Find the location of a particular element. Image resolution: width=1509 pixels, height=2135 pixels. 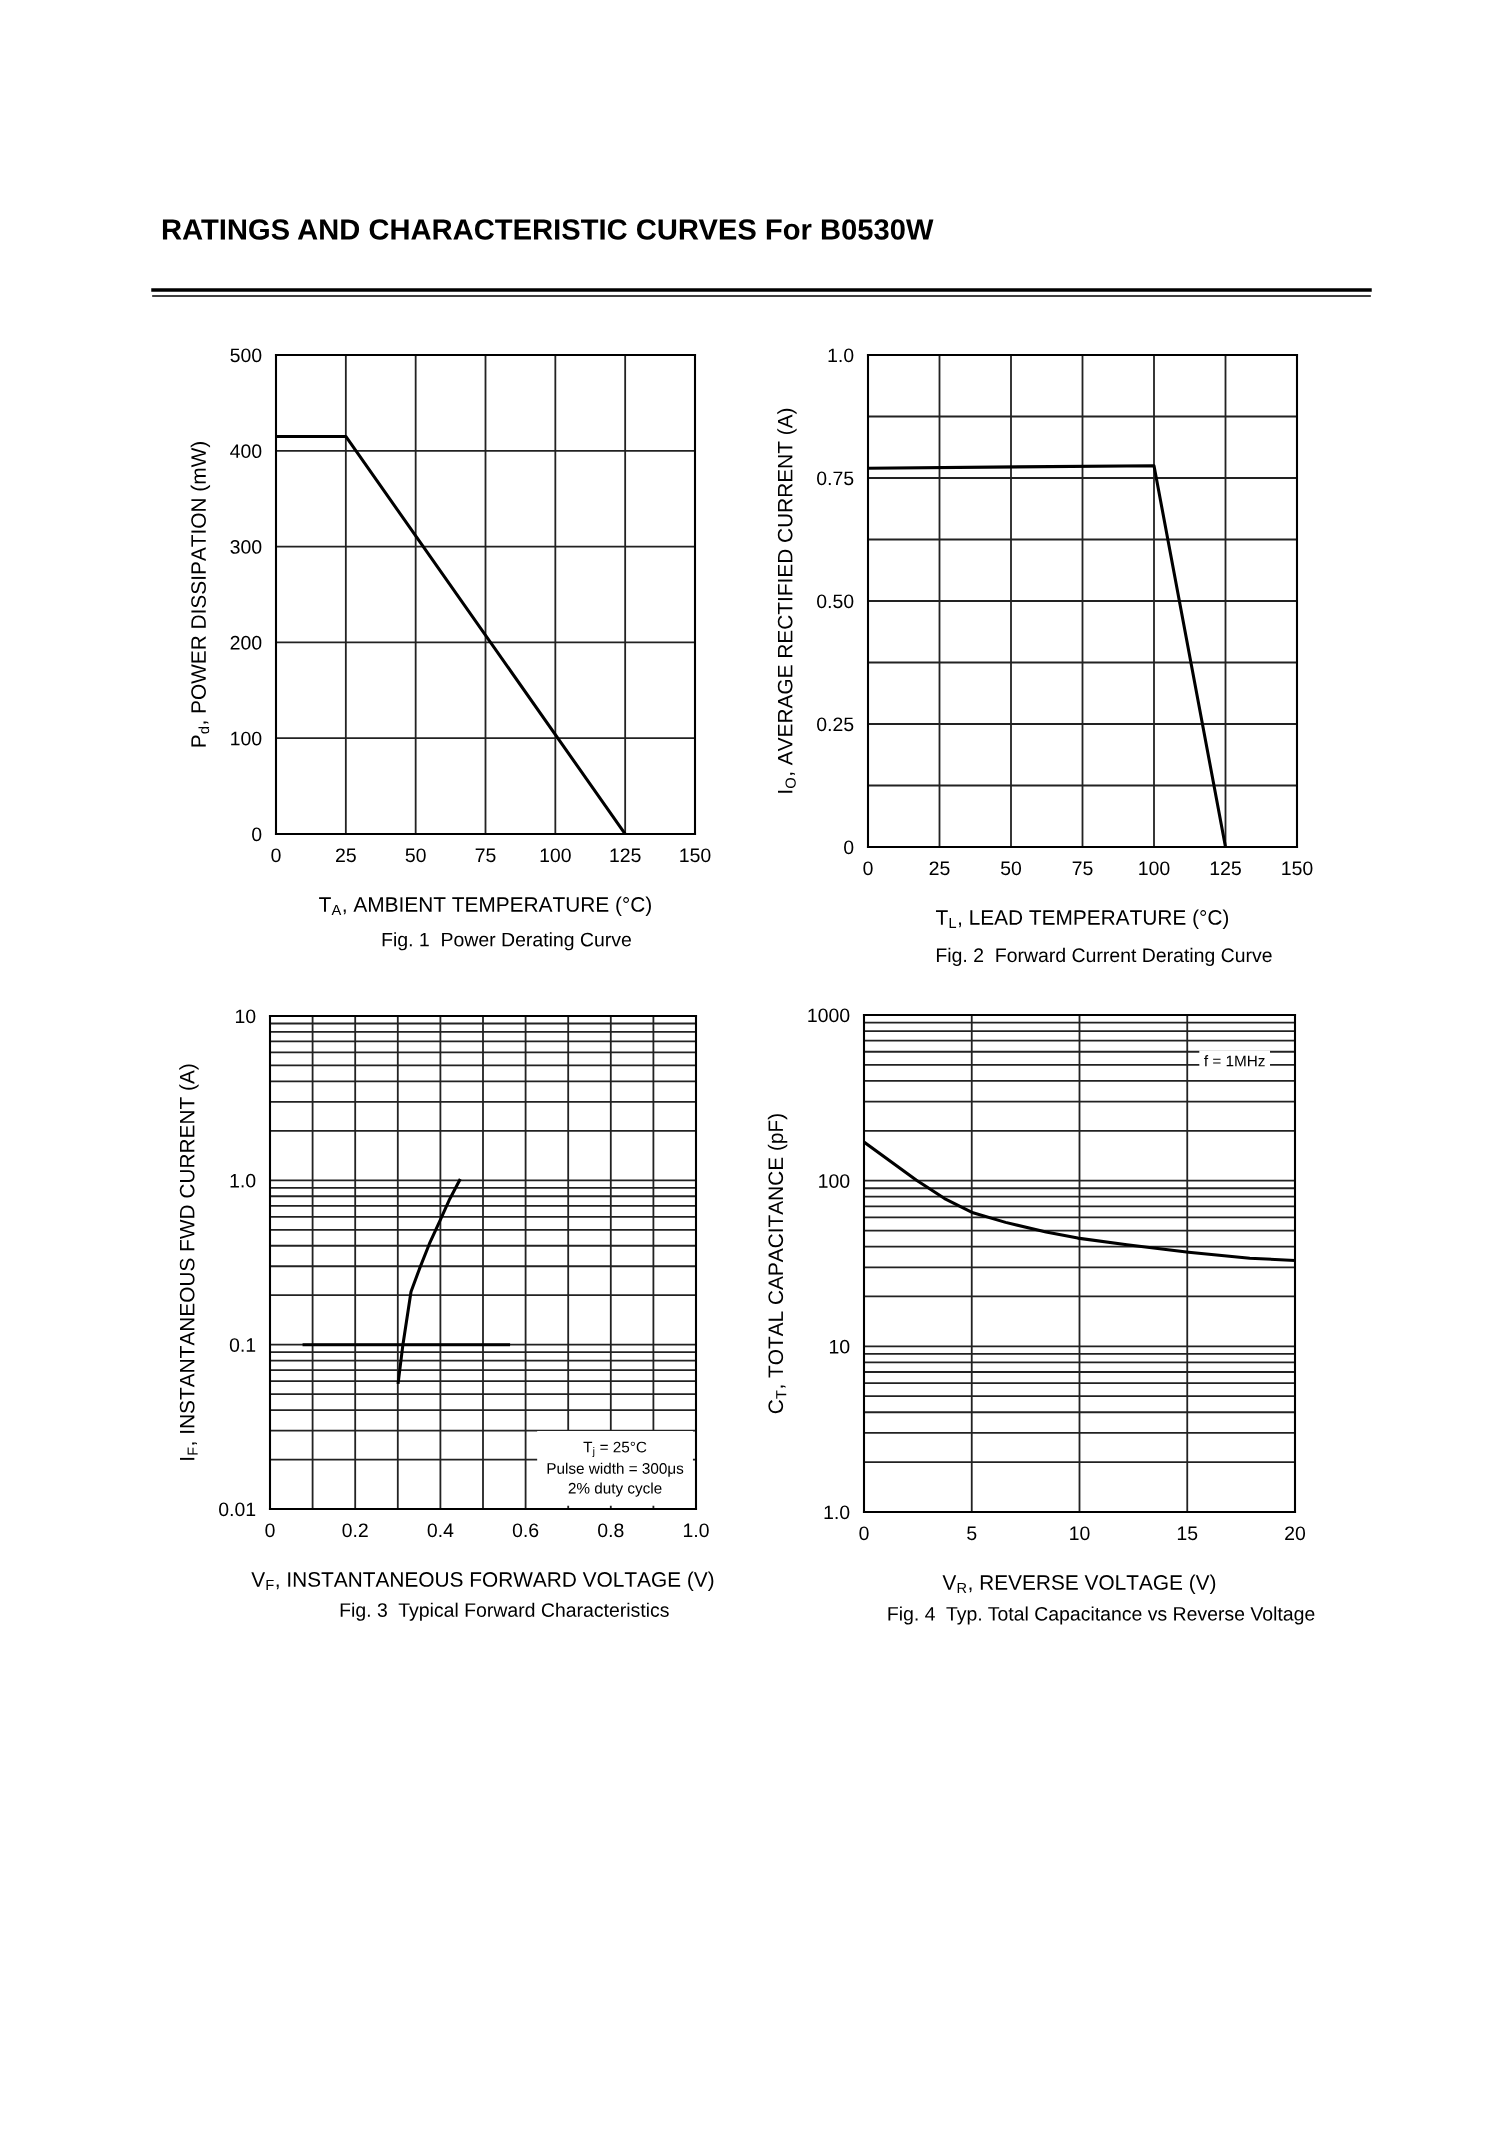

y-tick-label: 0.01 is located at coordinates (237, 1509).